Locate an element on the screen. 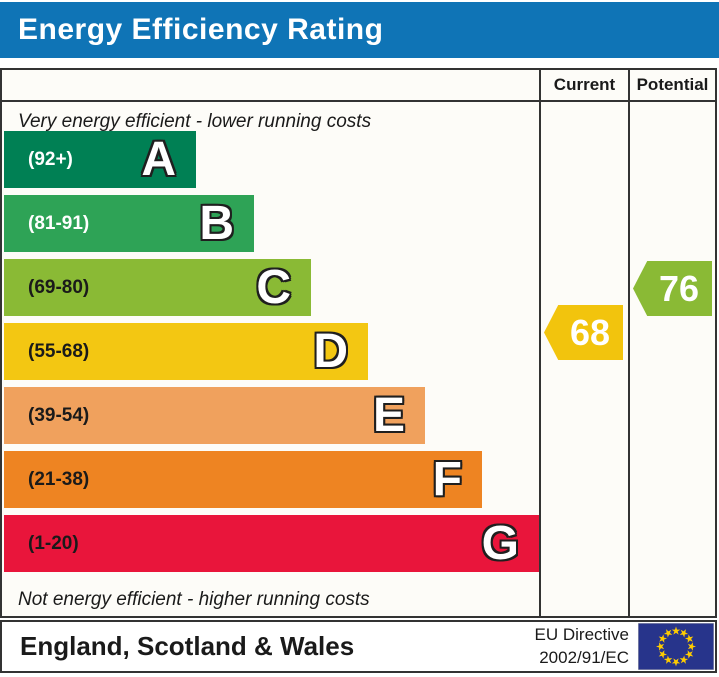 The height and width of the screenshot is (677, 719). title-bar: Energy Efficiency Rating is located at coordinates (359, 30).